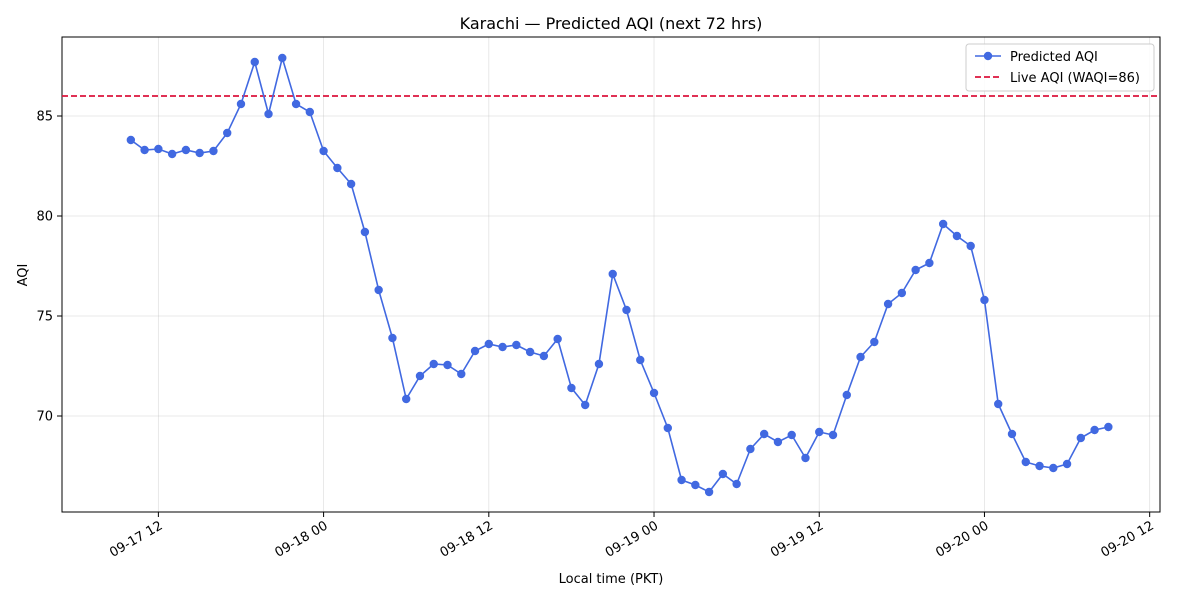 The width and height of the screenshot is (1200, 600). Describe the element at coordinates (136, 539) in the screenshot. I see `x-tick-label: 09-17 12` at that location.